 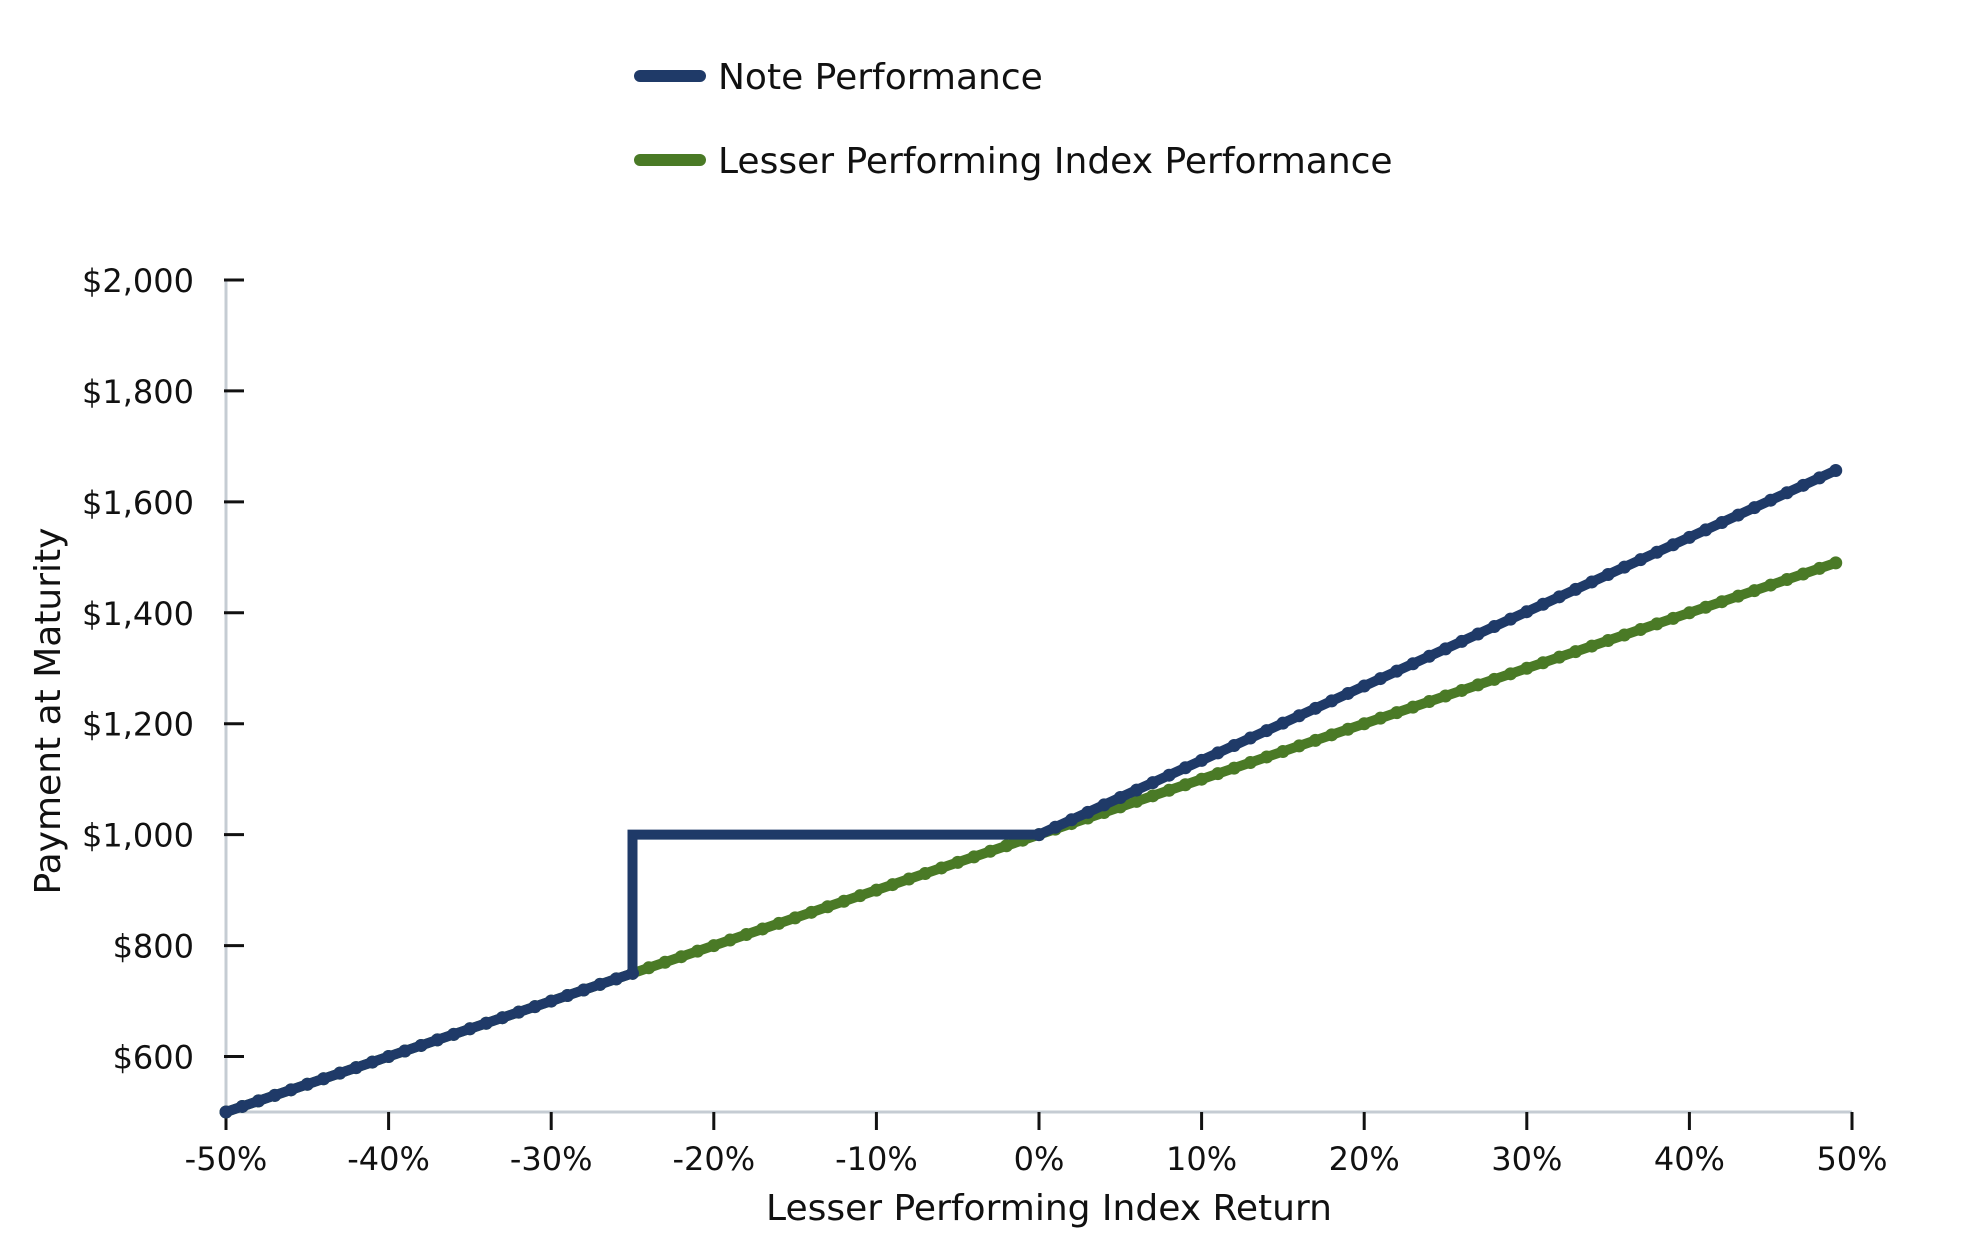 What do you see at coordinates (138, 281) in the screenshot?
I see `y-tick-label: $2,000` at bounding box center [138, 281].